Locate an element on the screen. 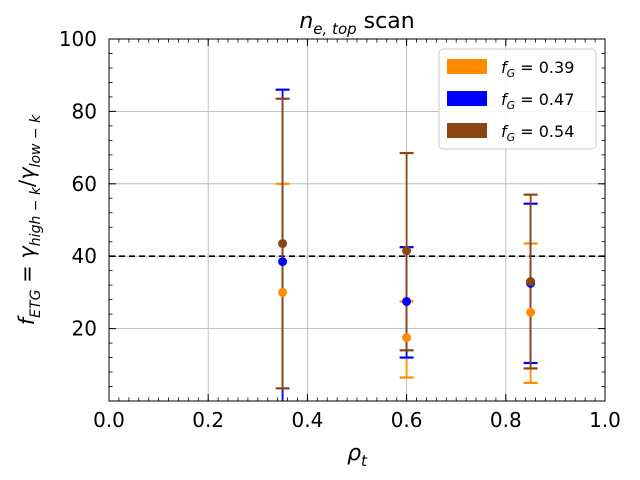  x-tick-label: 1.0 is located at coordinates (605, 420).